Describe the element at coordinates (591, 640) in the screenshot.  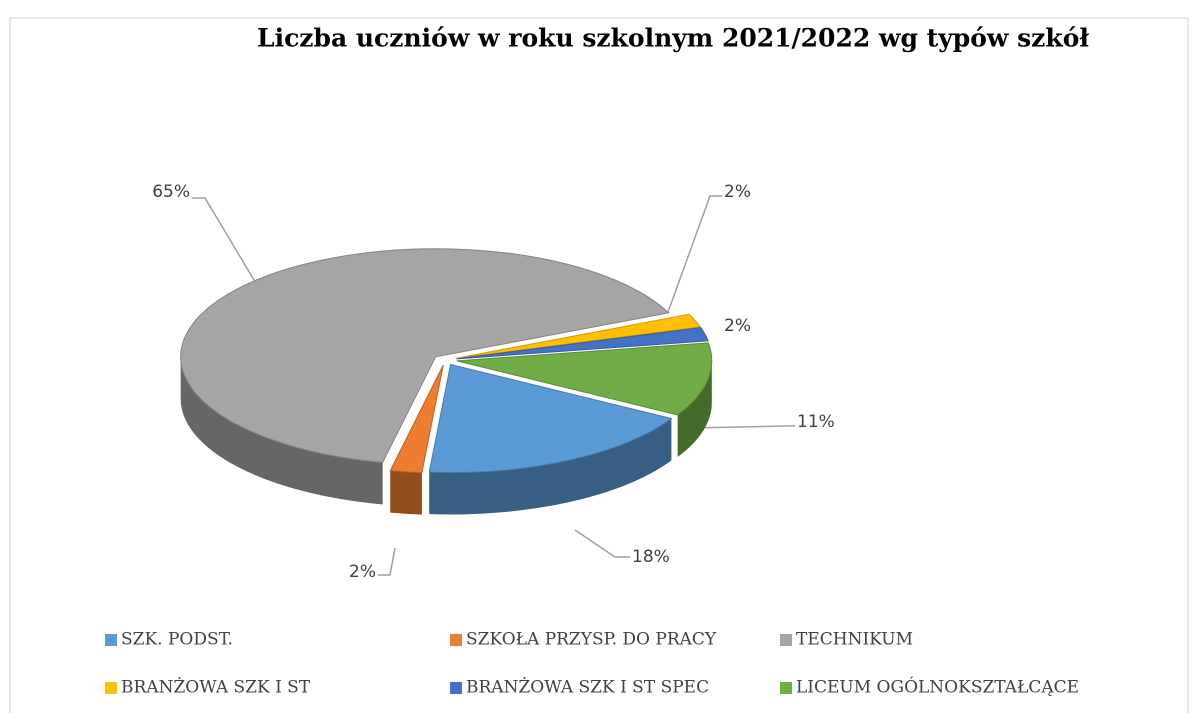
I see `legend-label: SZKOŁA PRZYSP. DO PRACY` at that location.